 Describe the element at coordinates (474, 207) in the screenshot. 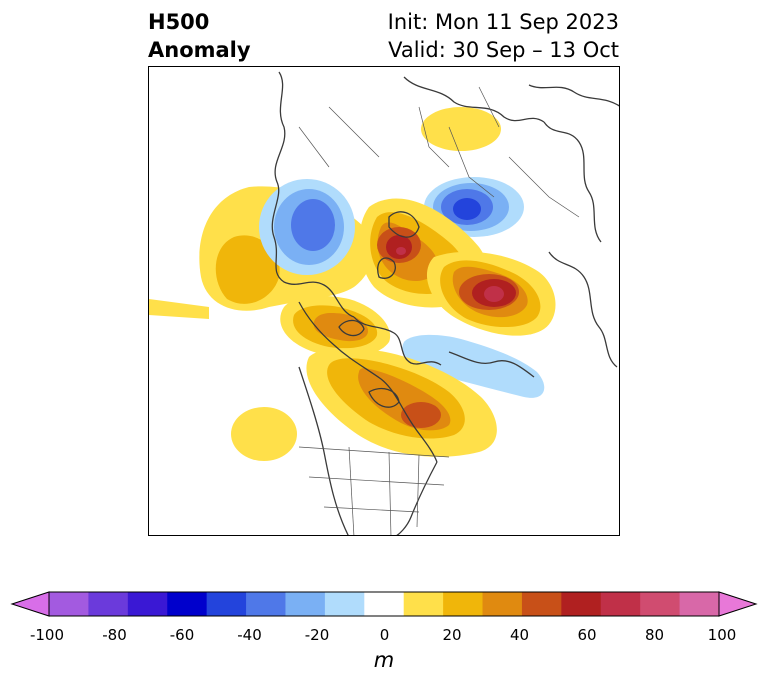

I see `blue-trough-north-europe` at that location.